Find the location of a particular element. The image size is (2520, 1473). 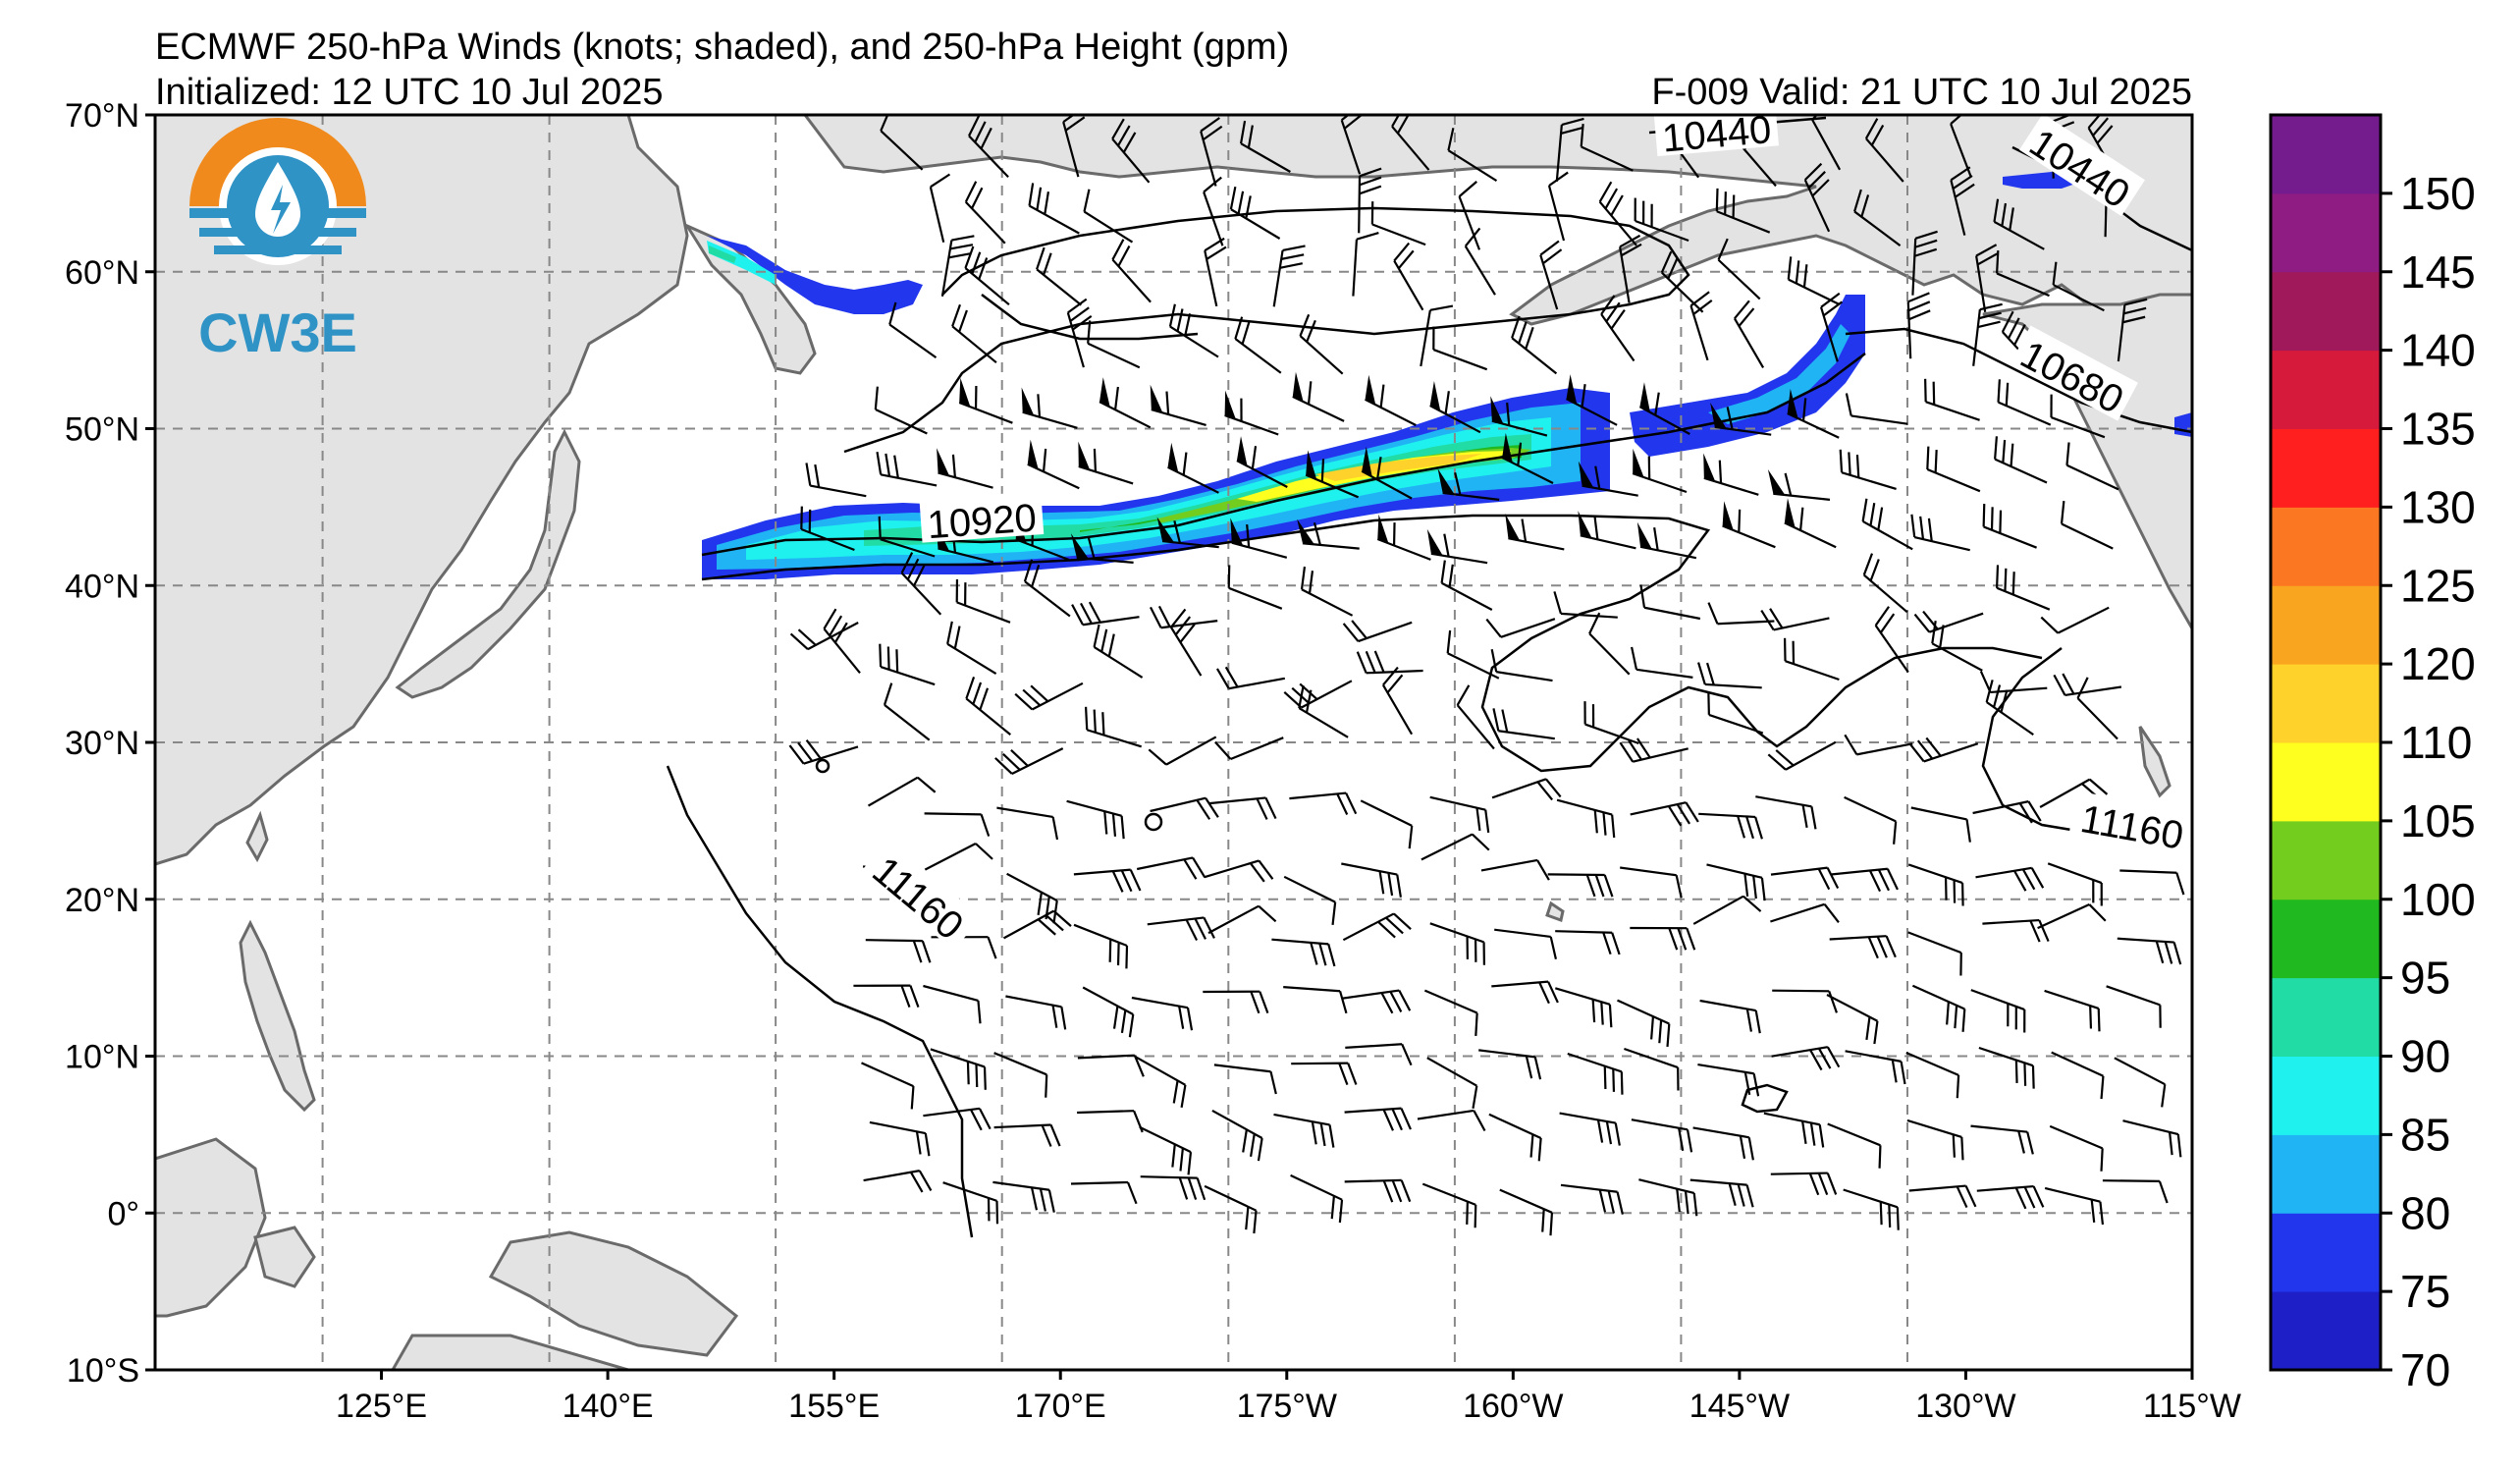

initialized-time: Initialized: 12 UTC 10 Jul 2025 is located at coordinates (409, 92).